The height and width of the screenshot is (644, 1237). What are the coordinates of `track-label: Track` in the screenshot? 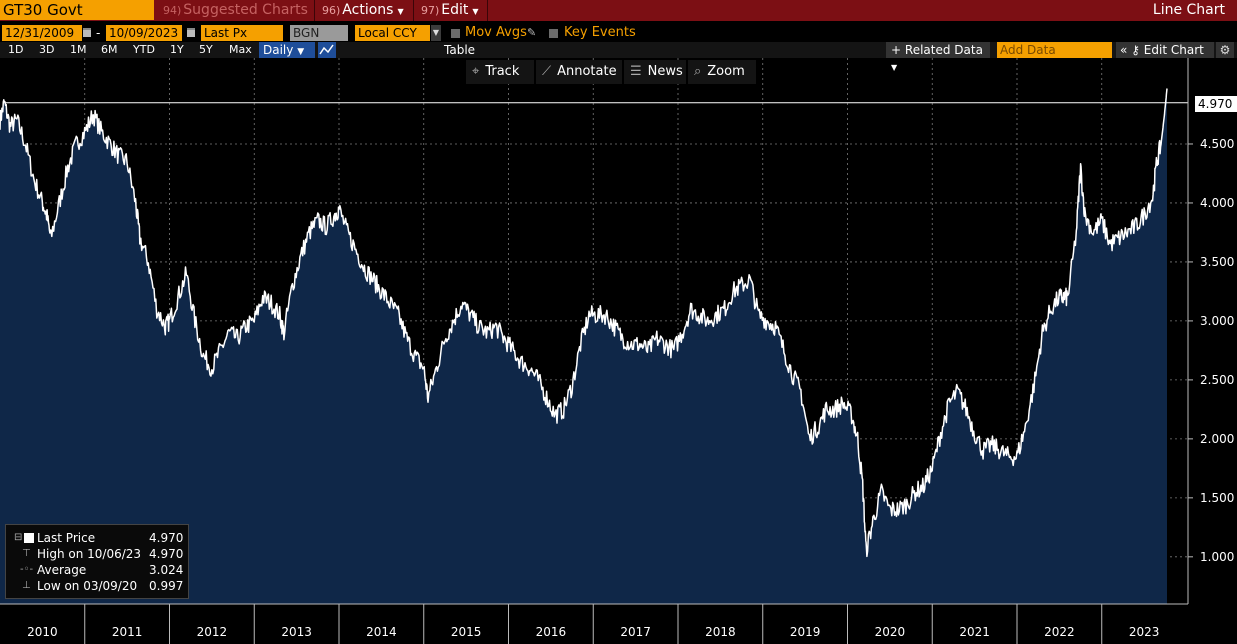 It's located at (502, 71).